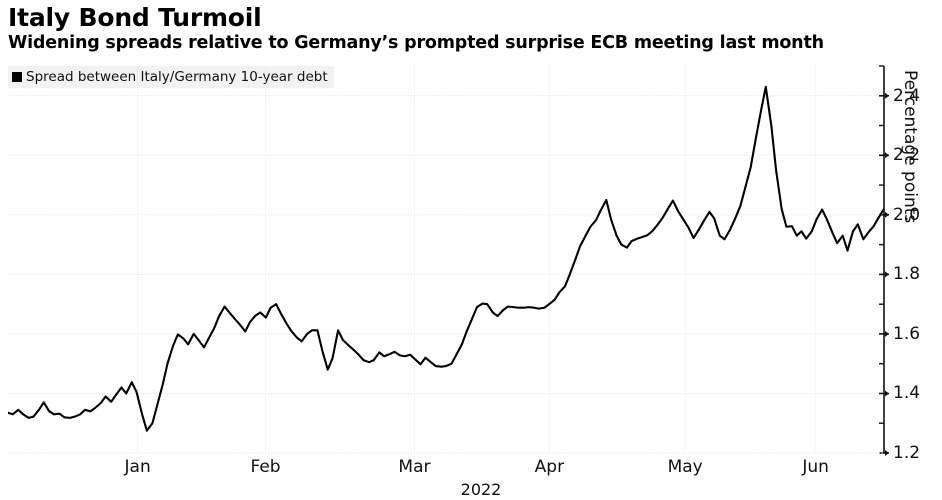 The width and height of the screenshot is (942, 500). I want to click on x-axis-tick-apr: Apr, so click(549, 467).